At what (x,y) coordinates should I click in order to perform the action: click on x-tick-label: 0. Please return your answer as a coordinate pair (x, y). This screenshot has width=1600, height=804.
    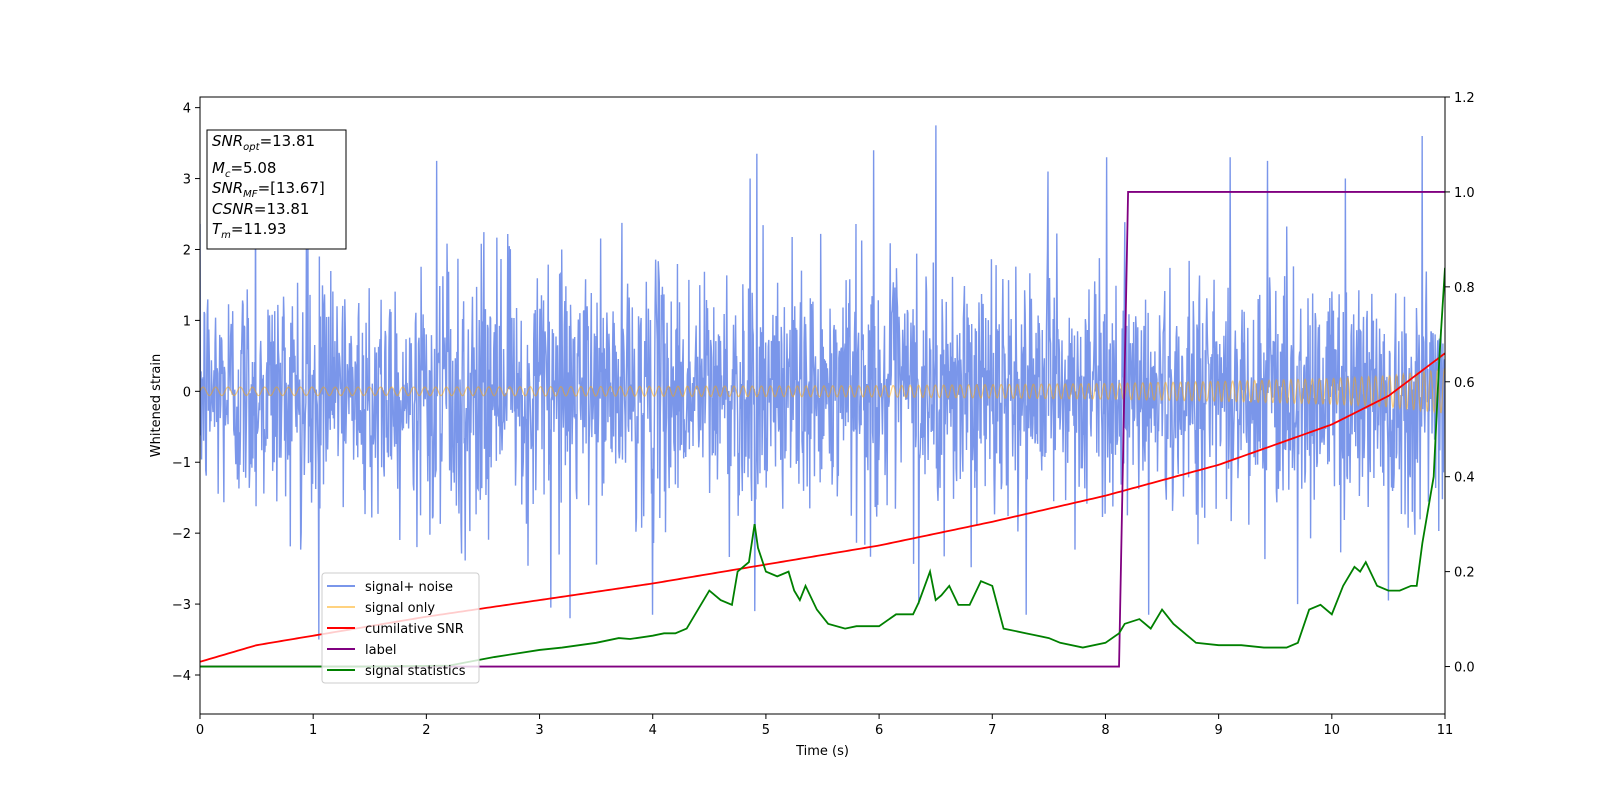
    Looking at the image, I should click on (200, 730).